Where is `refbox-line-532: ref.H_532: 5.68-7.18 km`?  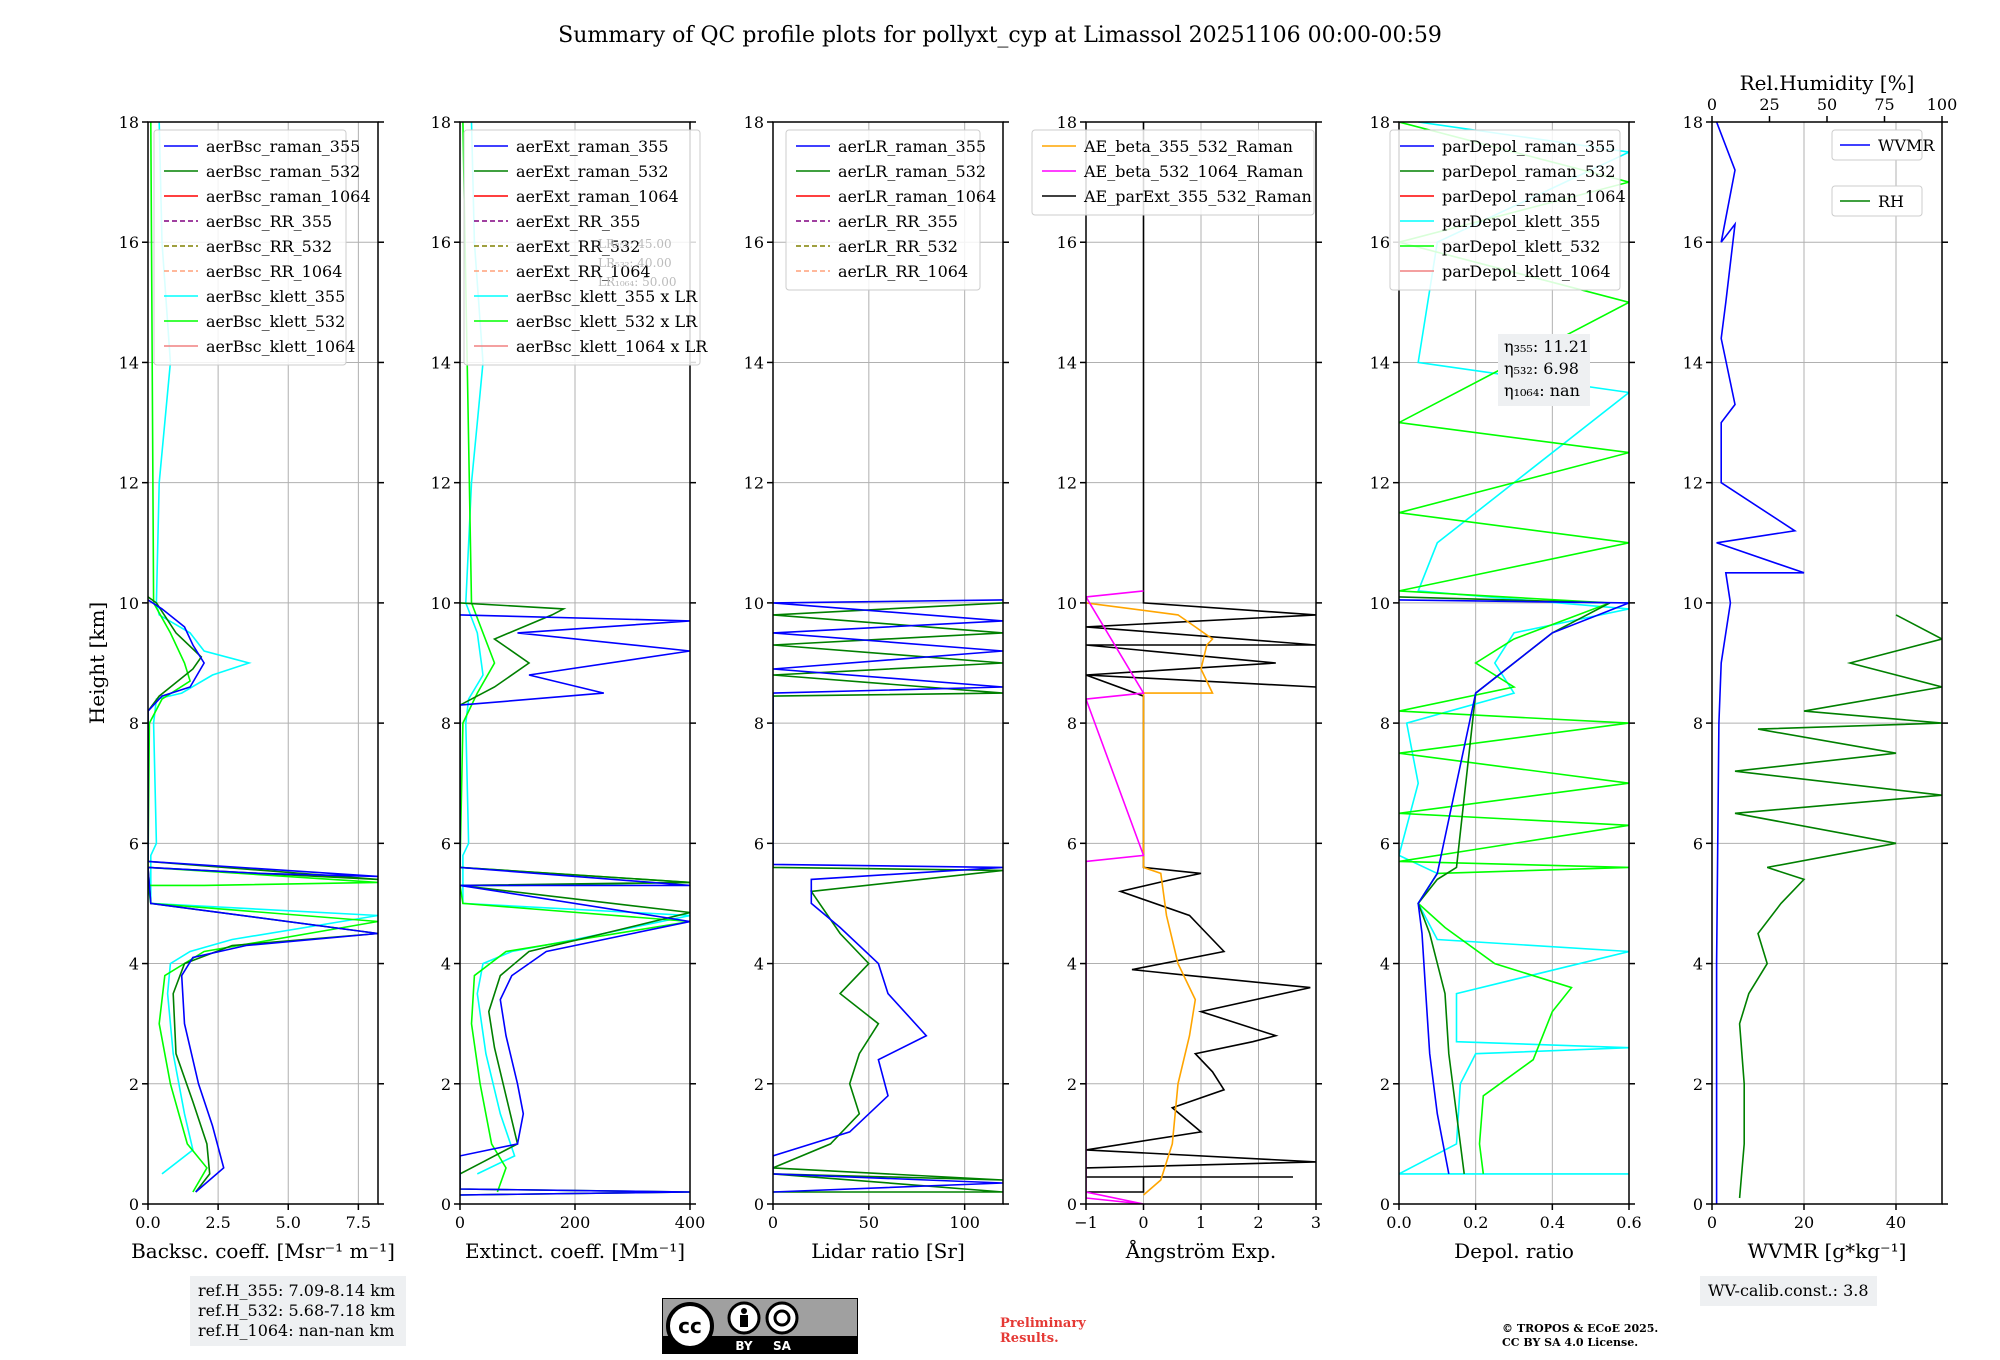 refbox-line-532: ref.H_532: 5.68-7.18 km is located at coordinates (297, 1310).